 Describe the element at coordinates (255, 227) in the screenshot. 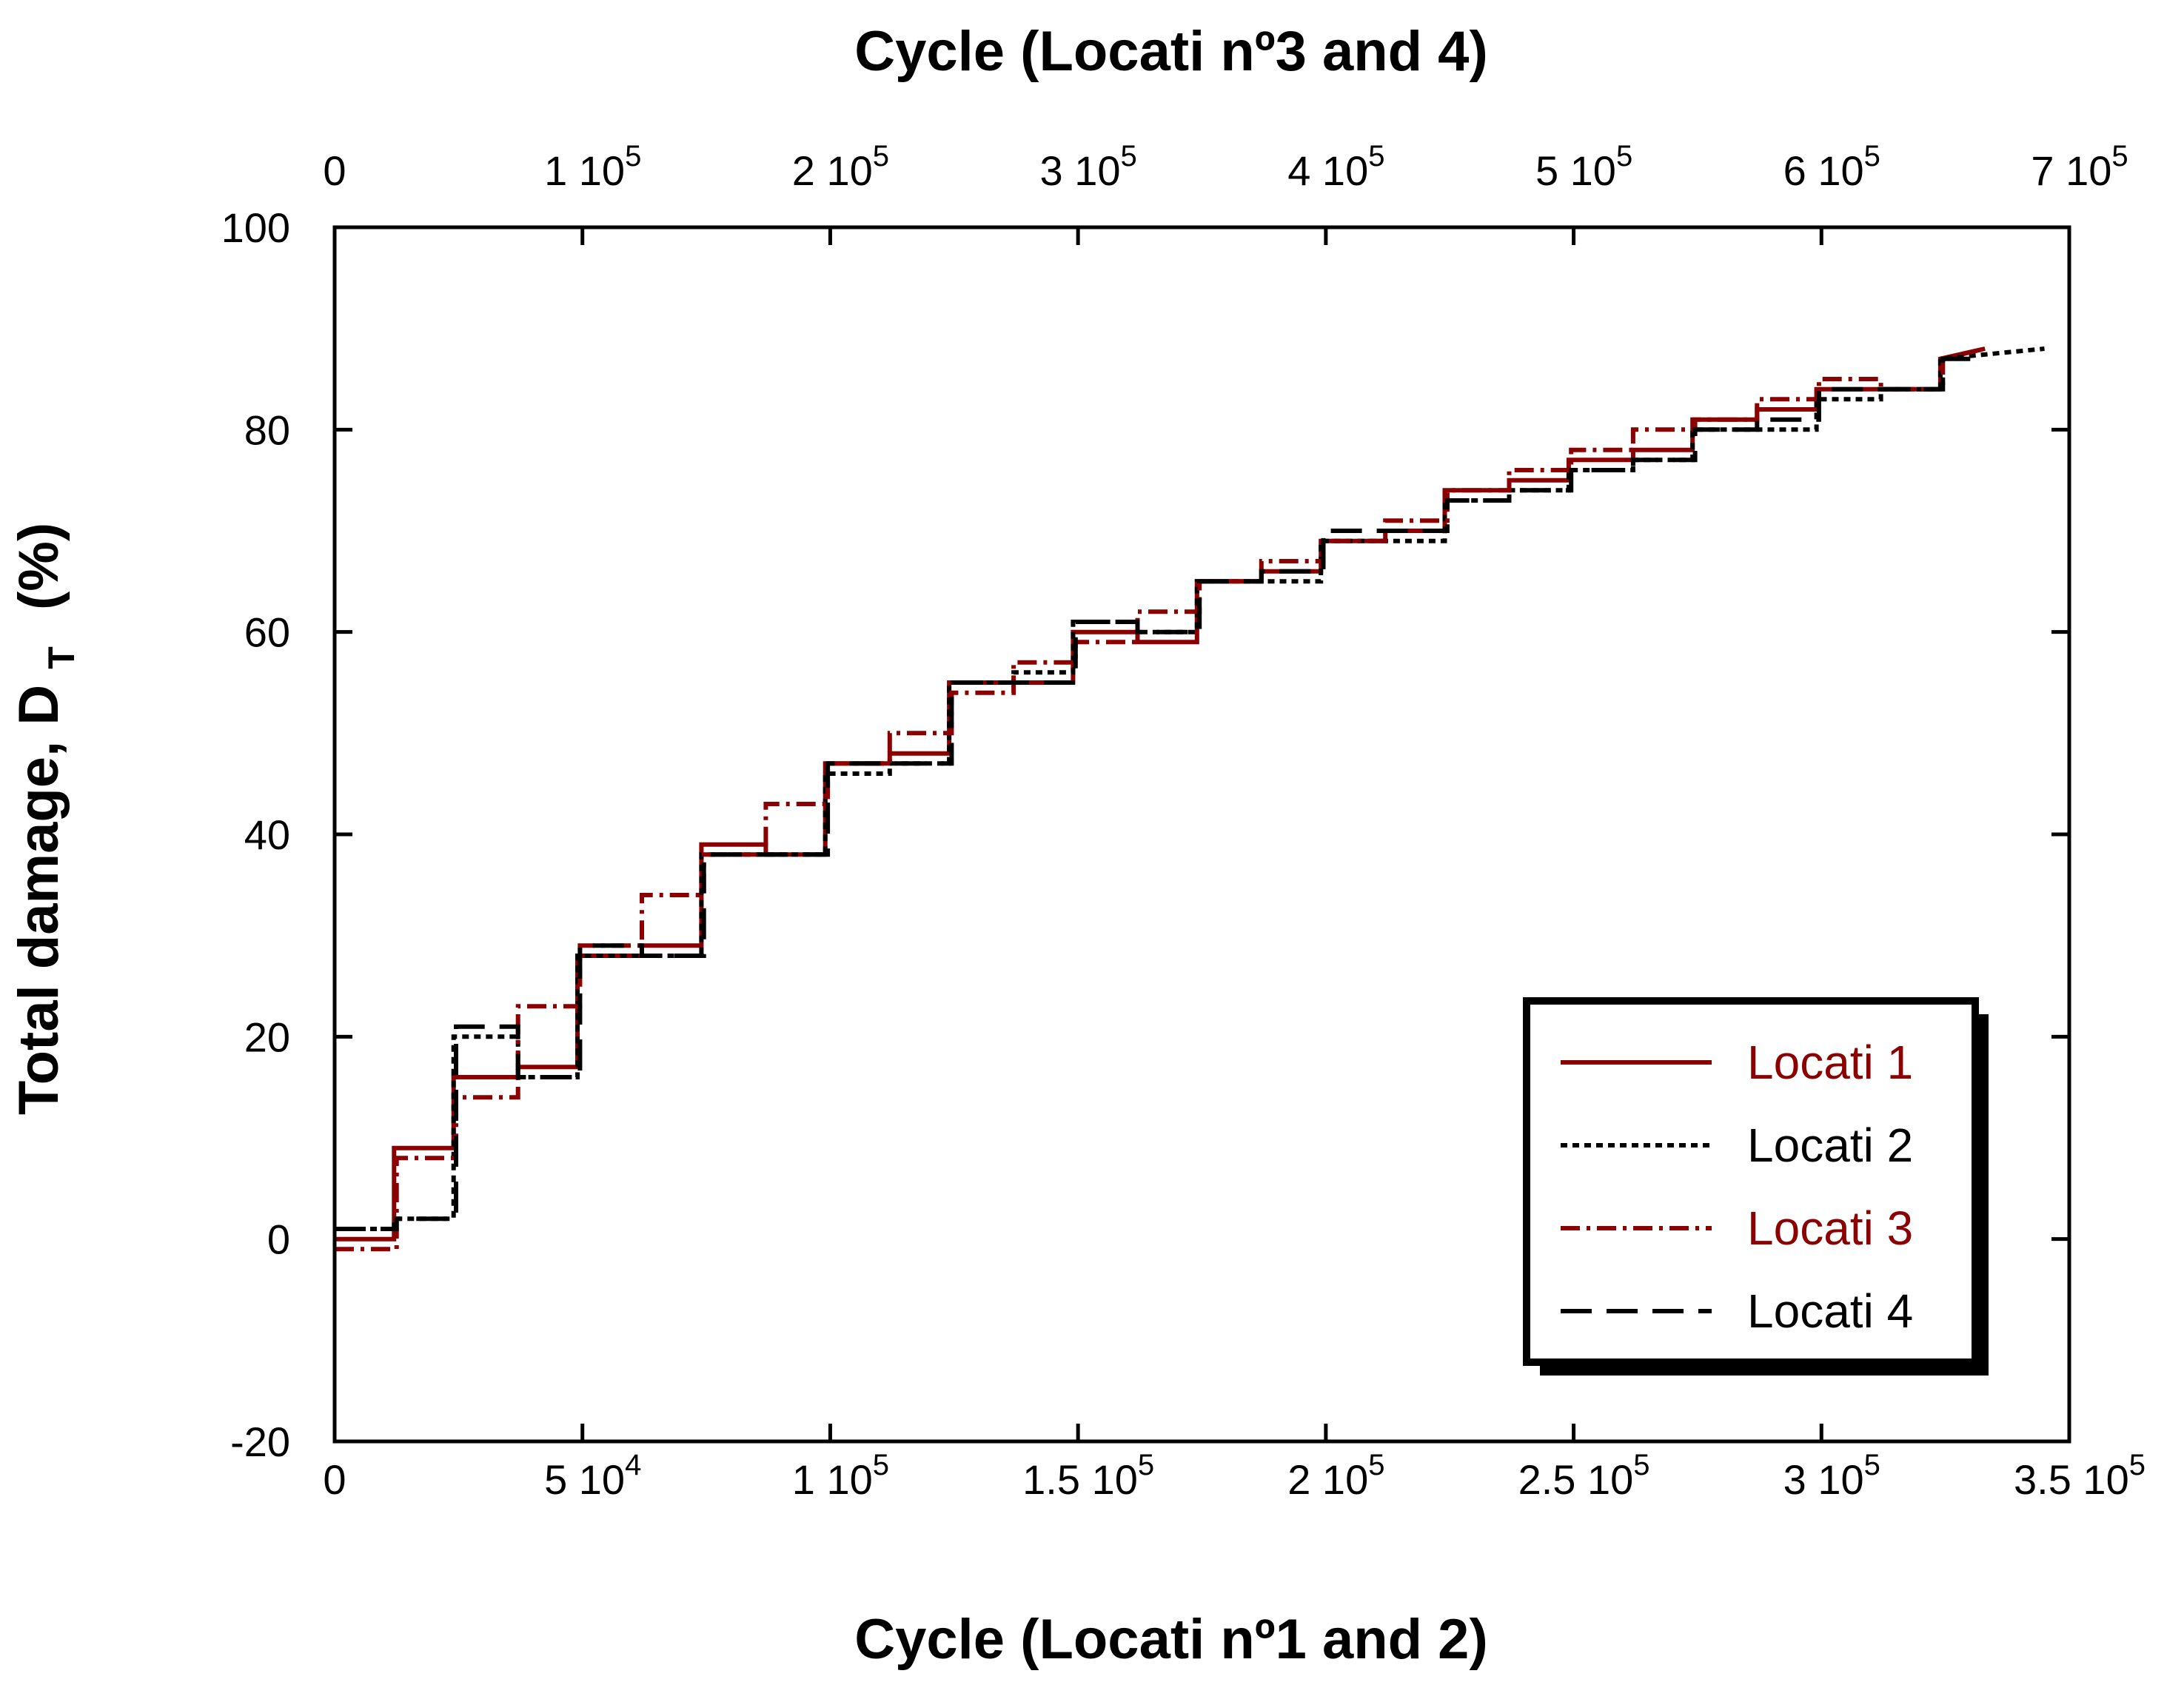

I see `y-tick-label: 100` at that location.